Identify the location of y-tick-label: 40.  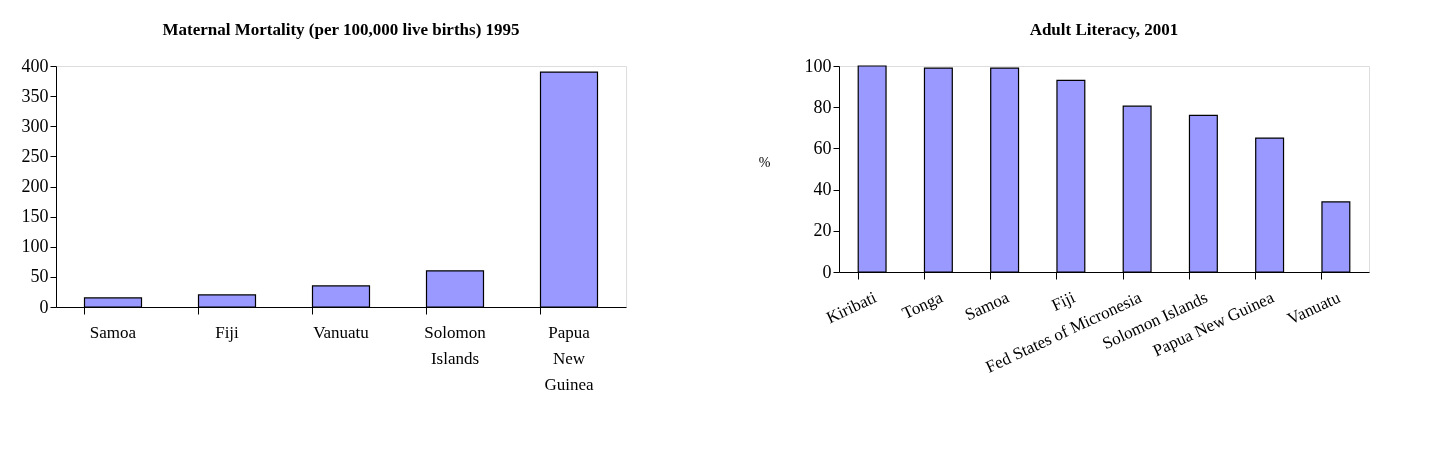
(822, 189).